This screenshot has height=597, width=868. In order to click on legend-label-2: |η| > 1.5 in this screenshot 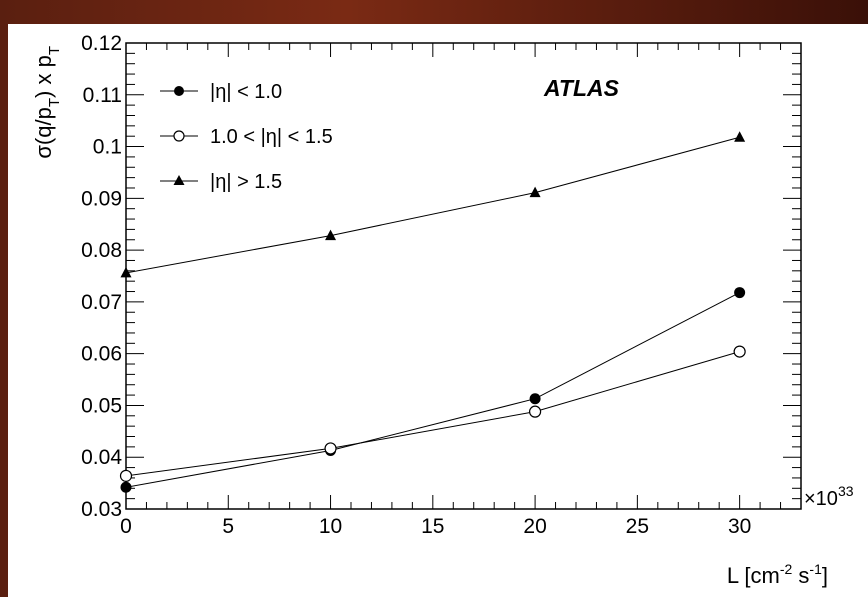, I will do `click(246, 182)`.